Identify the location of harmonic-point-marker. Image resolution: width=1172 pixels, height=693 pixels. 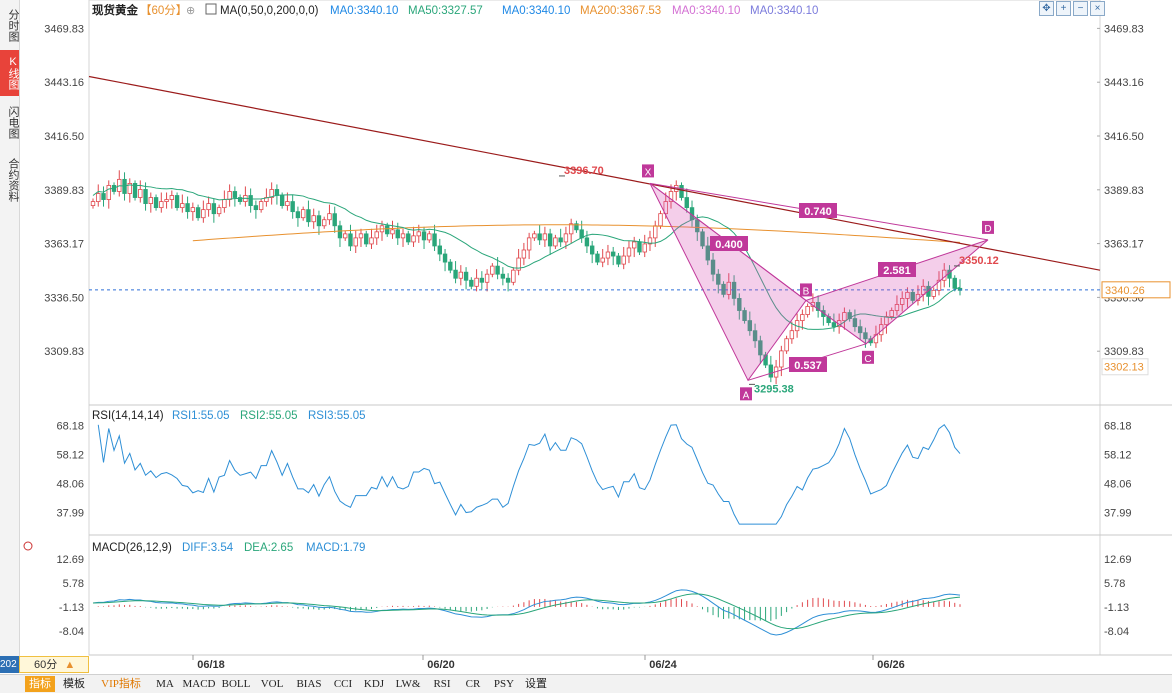
(806, 290).